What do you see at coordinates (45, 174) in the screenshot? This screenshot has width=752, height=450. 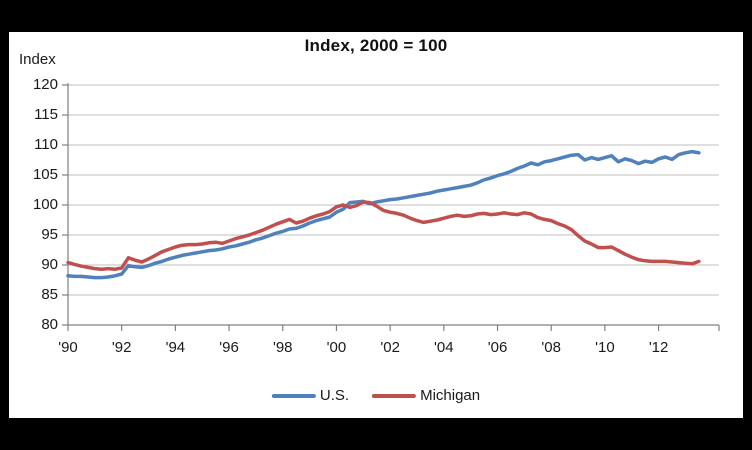 I see `y-axis-tick-label: 105` at bounding box center [45, 174].